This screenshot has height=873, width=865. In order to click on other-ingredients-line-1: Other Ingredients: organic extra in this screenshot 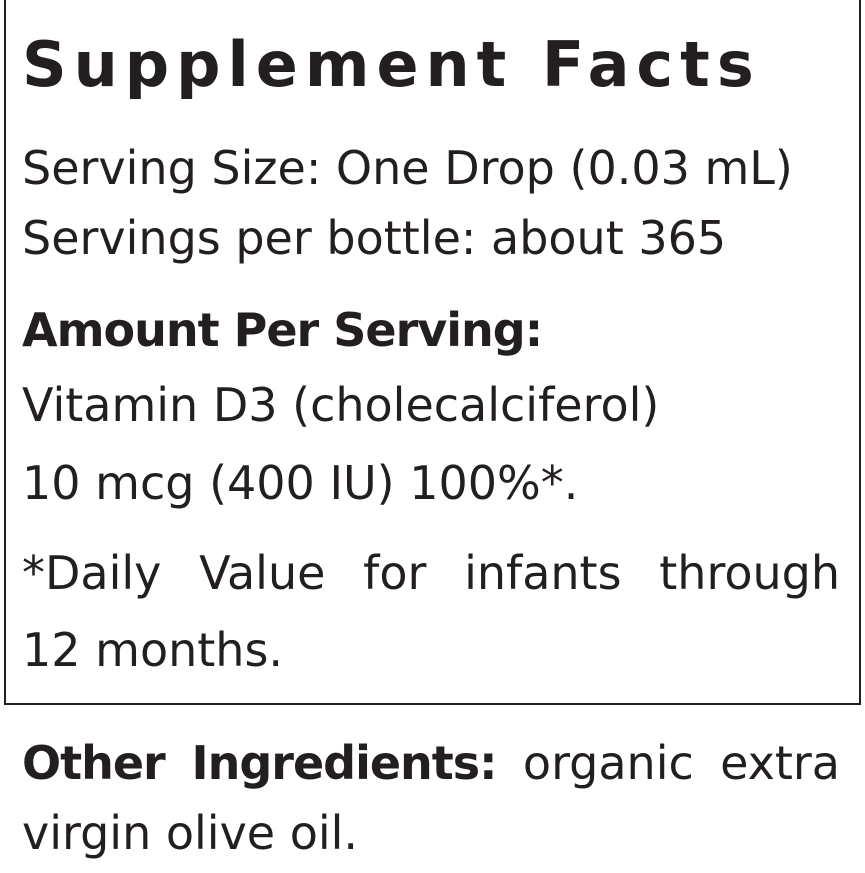, I will do `click(431, 763)`.